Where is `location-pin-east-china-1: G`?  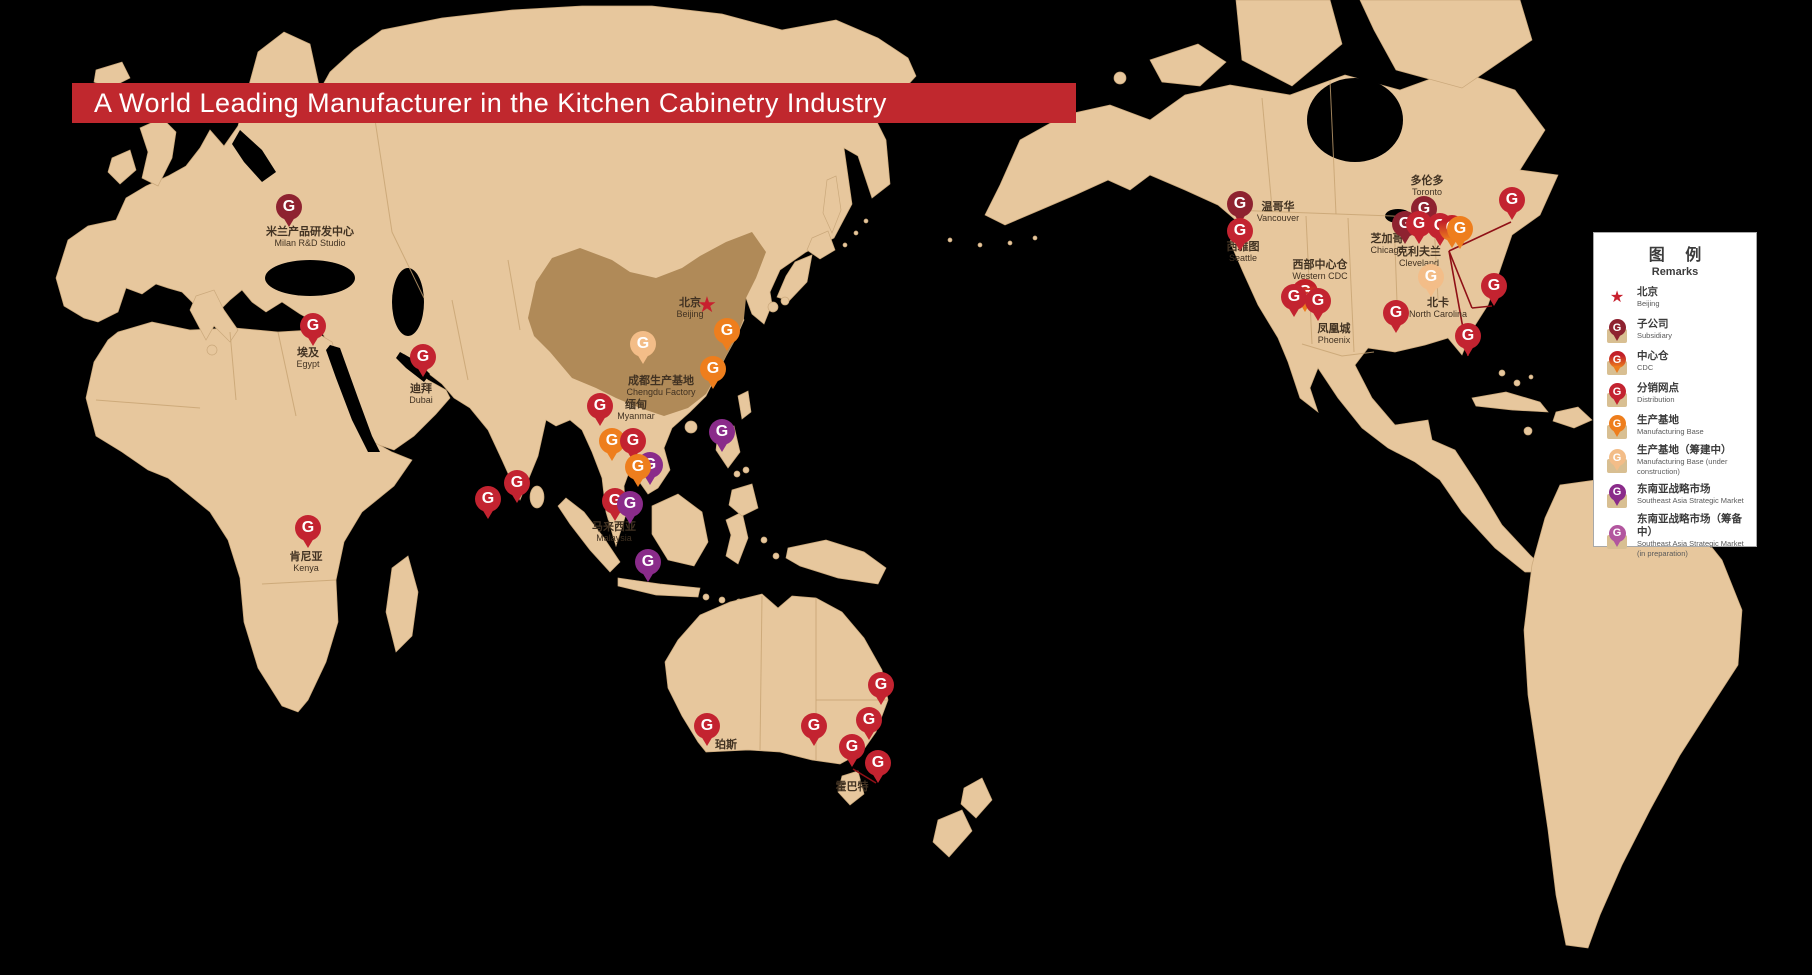 location-pin-east-china-1: G is located at coordinates (727, 335).